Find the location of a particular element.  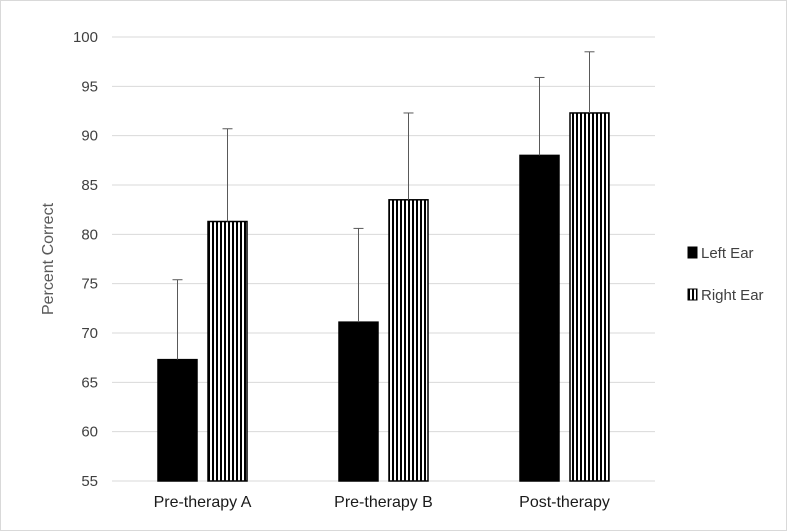

y-tick-label: 80 is located at coordinates (89, 234).